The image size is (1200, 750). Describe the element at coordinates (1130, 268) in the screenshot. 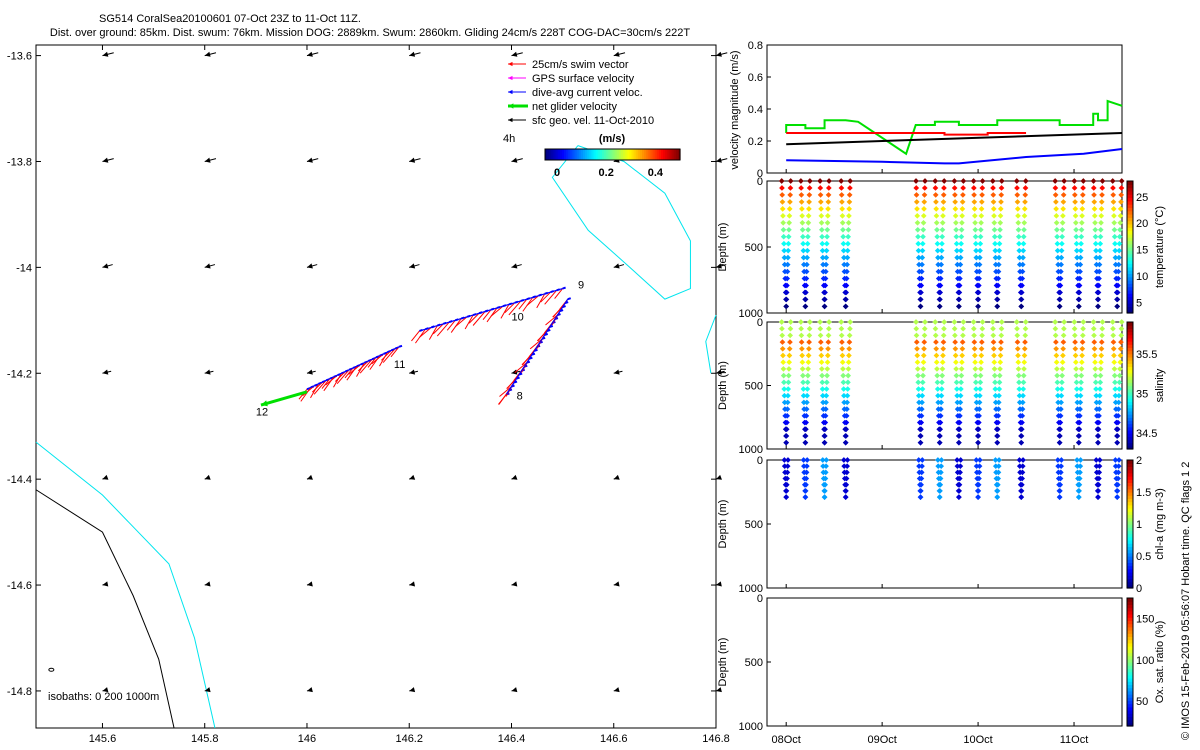

I see `temperature-colorbar-cell` at that location.